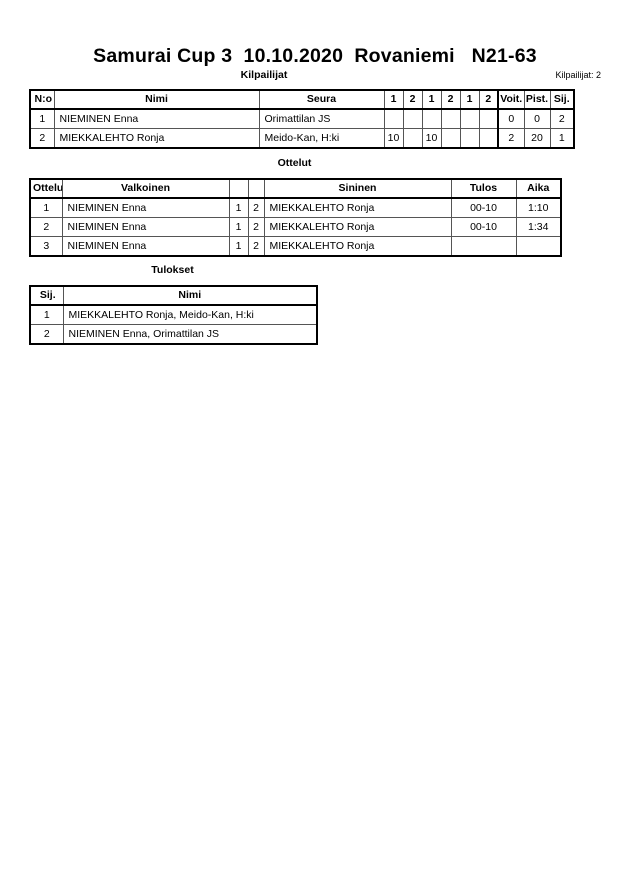  Describe the element at coordinates (46, 207) in the screenshot. I see `cell-match: 1` at that location.